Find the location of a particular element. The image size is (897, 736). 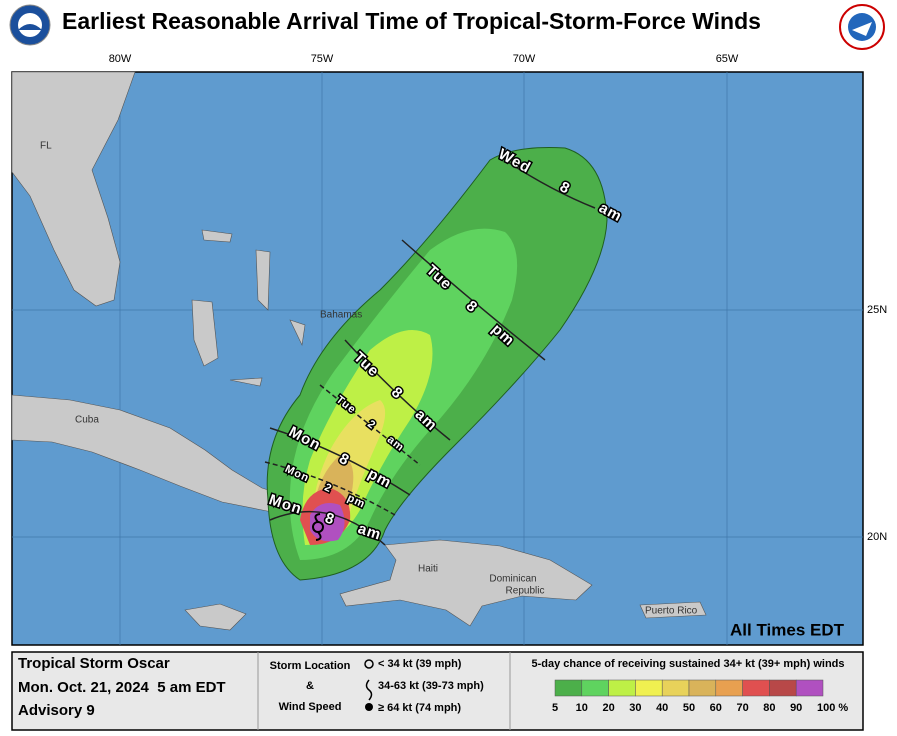

legend-tick-label: 30 is located at coordinates (635, 708).